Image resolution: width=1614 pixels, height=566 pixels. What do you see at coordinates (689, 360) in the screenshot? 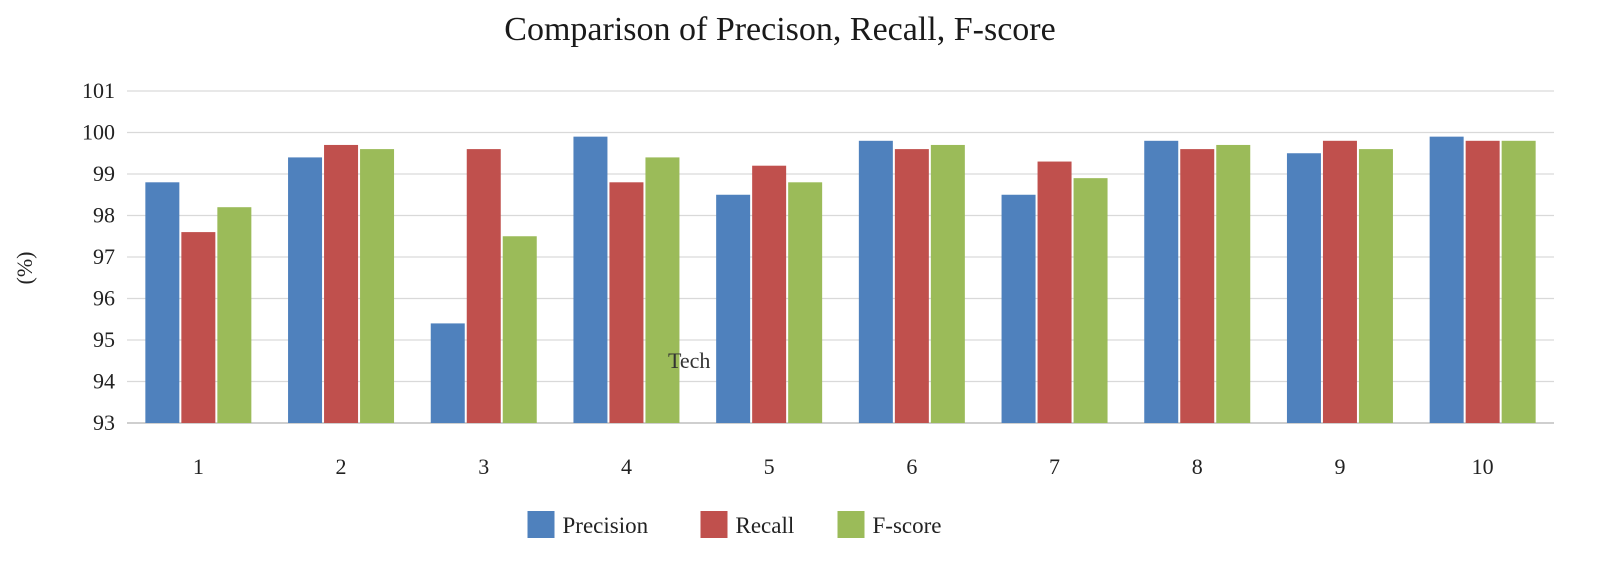
I see `overlay-text: Tech` at bounding box center [689, 360].